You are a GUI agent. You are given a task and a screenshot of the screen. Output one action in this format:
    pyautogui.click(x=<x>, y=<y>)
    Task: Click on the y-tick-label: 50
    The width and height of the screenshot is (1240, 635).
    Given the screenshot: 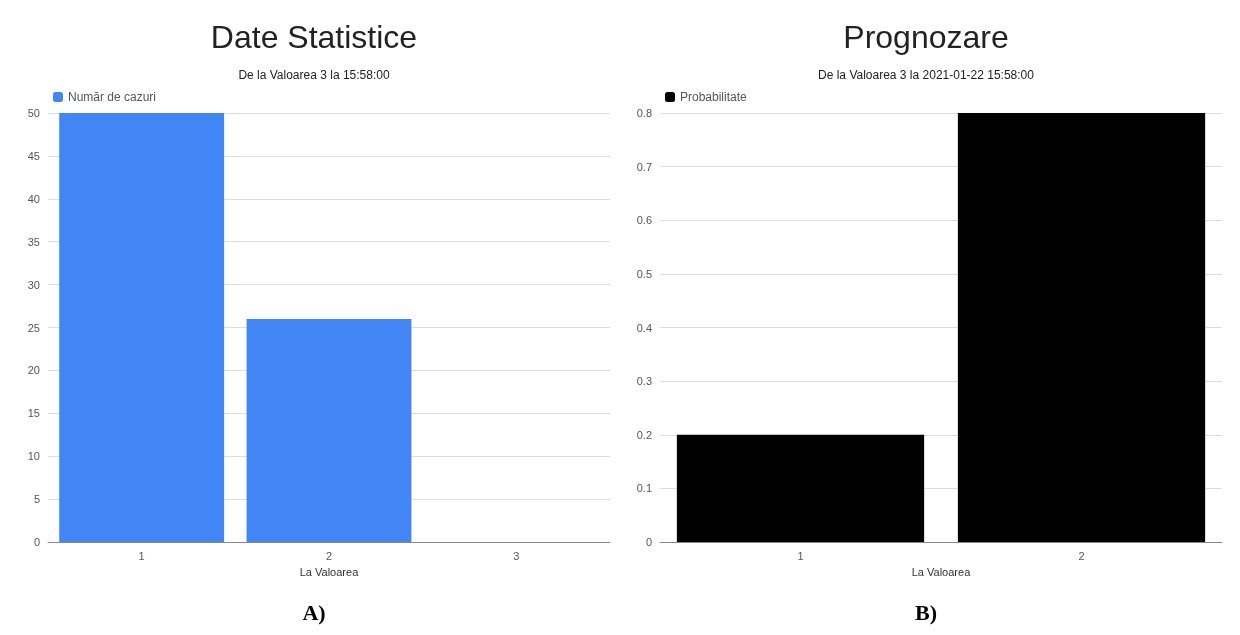 What is the action you would take?
    pyautogui.click(x=33, y=113)
    